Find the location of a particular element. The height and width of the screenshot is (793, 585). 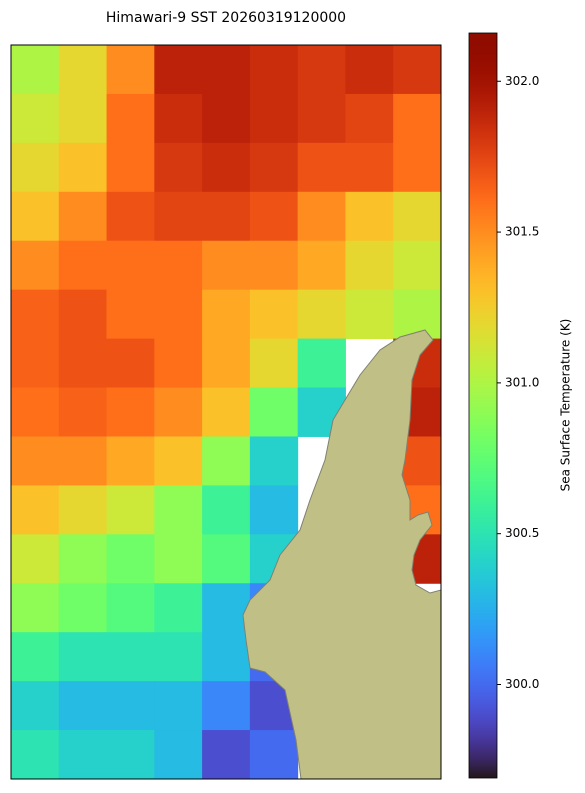

colorbar-tick-label: 301.0 is located at coordinates (522, 382).